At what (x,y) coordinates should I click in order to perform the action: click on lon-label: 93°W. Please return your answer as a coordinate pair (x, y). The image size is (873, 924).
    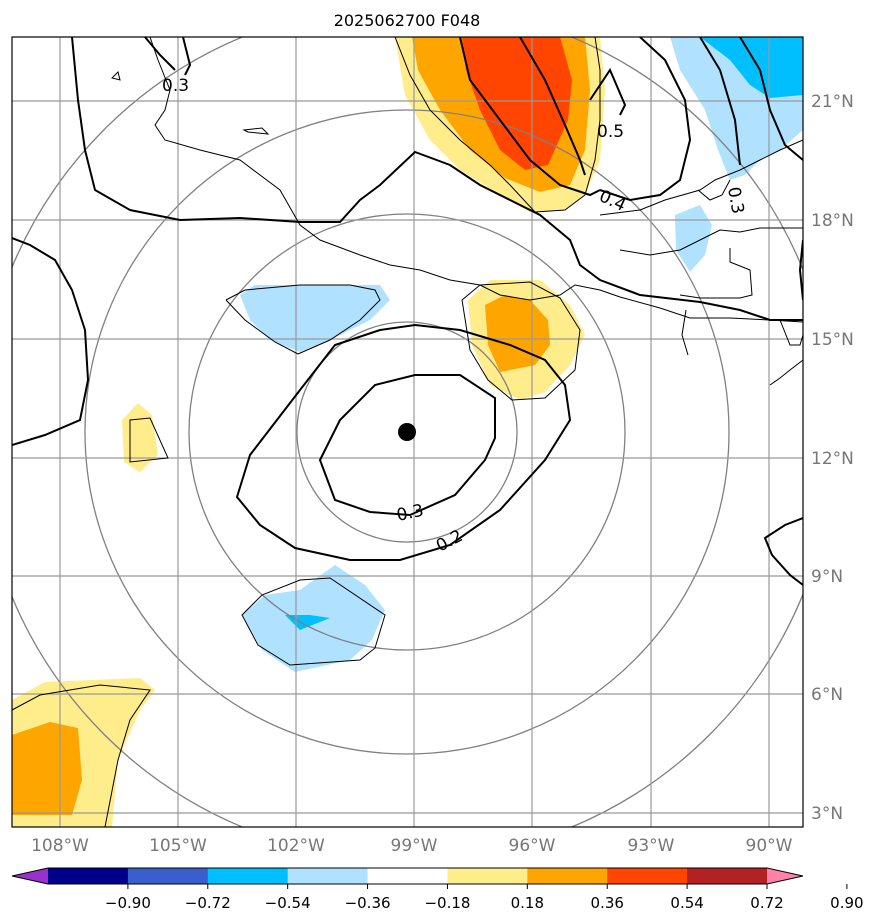
    Looking at the image, I should click on (651, 846).